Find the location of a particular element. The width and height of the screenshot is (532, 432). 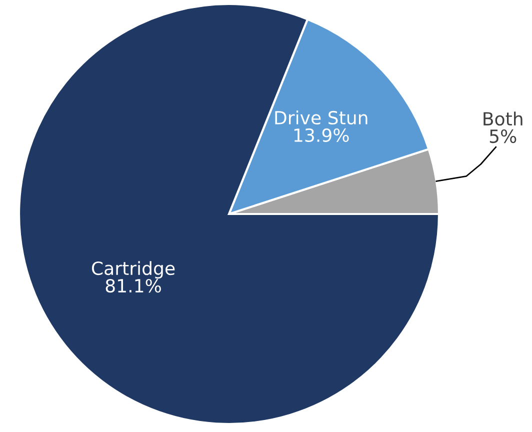

data-label: 81.1% is located at coordinates (133, 285).